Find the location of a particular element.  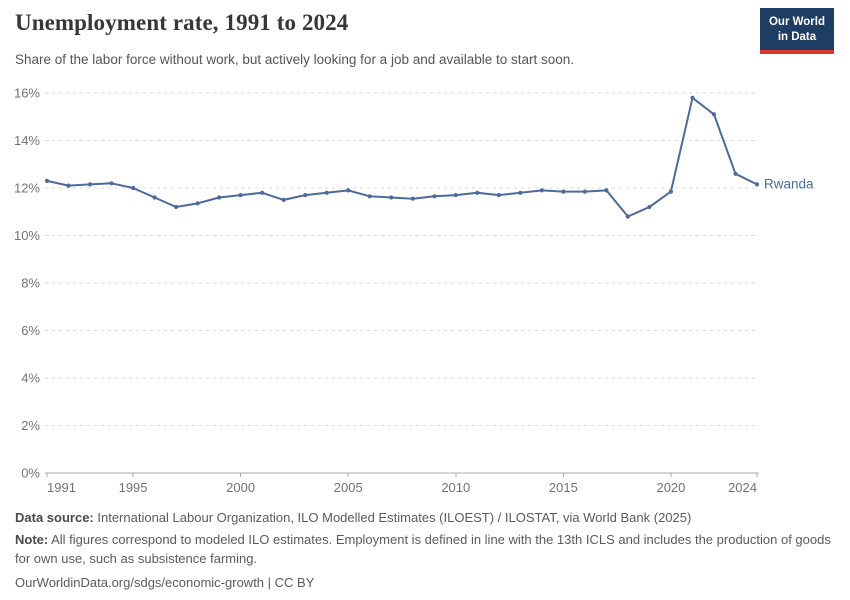

x-axis-label: 1991 is located at coordinates (61, 487).